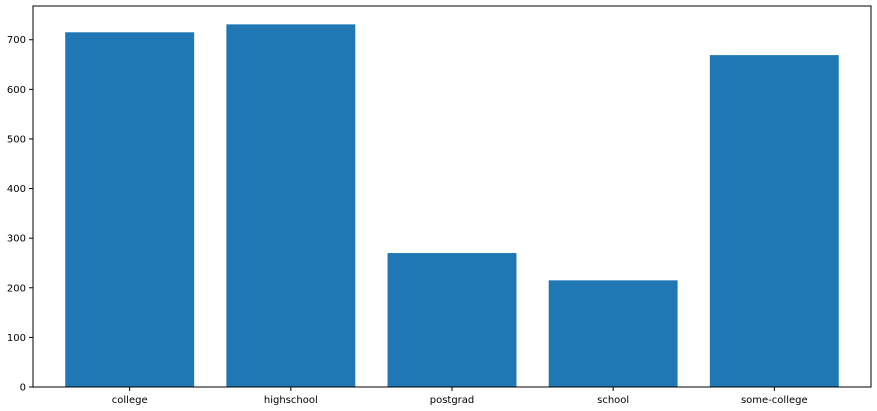  Describe the element at coordinates (16, 288) in the screenshot. I see `y-tick-label-200: 200` at that location.